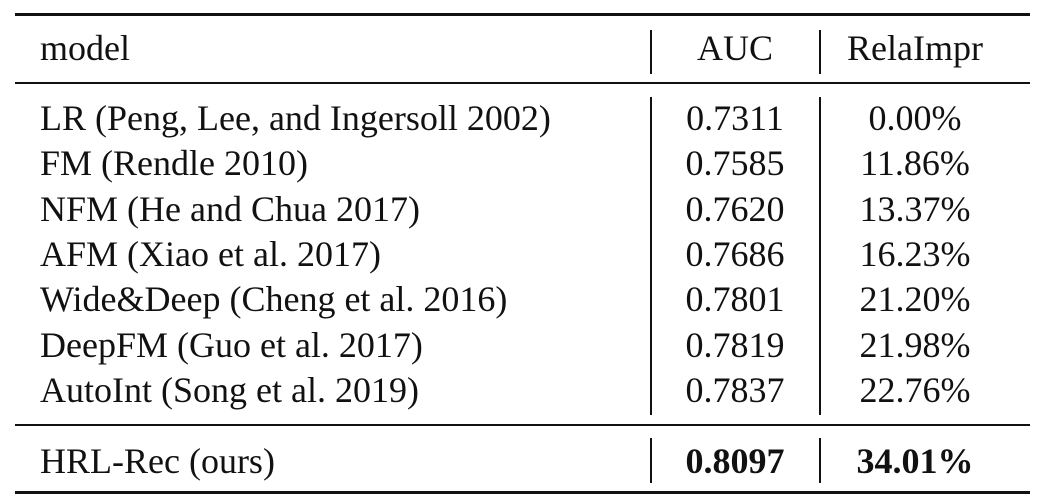 Image resolution: width=1038 pixels, height=502 pixels. I want to click on footer-rule, so click(522, 425).